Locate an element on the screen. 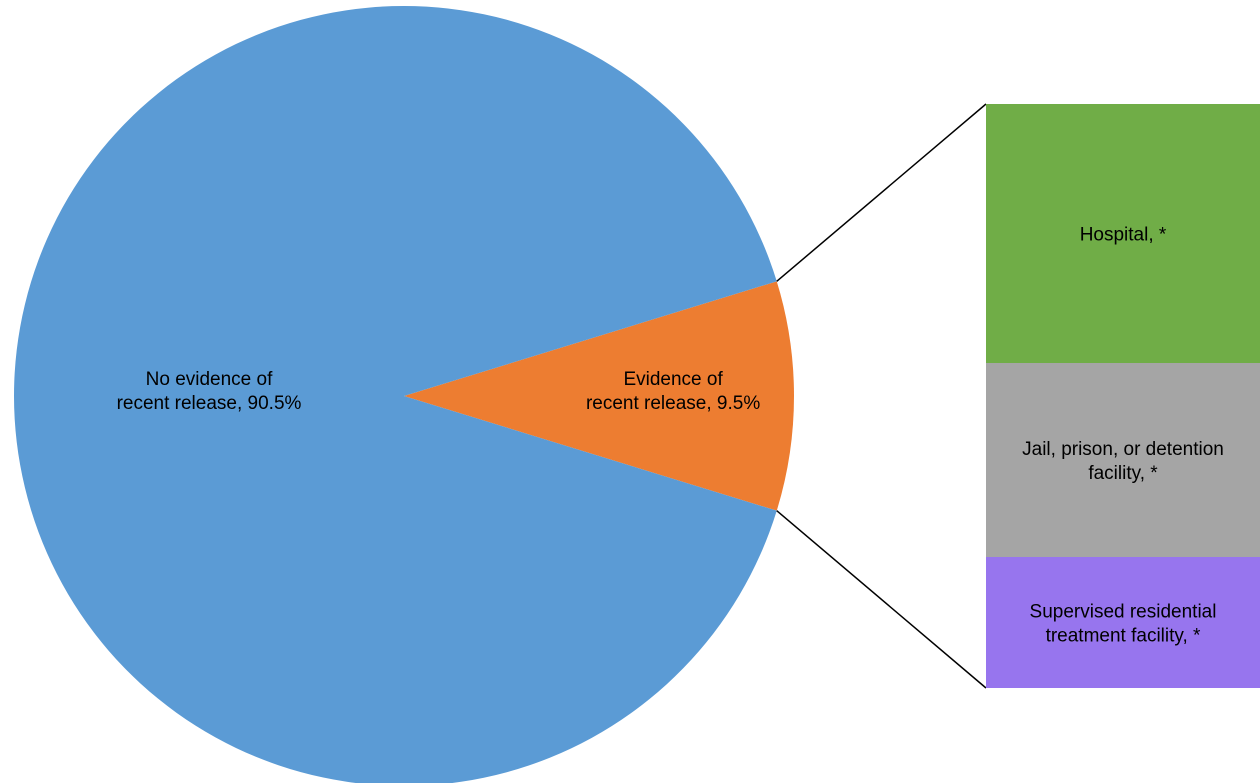 The height and width of the screenshot is (783, 1260). pie-label-no-evidence-of-recent-release-90-5: No evidence of recent release, 90.5% is located at coordinates (209, 391).